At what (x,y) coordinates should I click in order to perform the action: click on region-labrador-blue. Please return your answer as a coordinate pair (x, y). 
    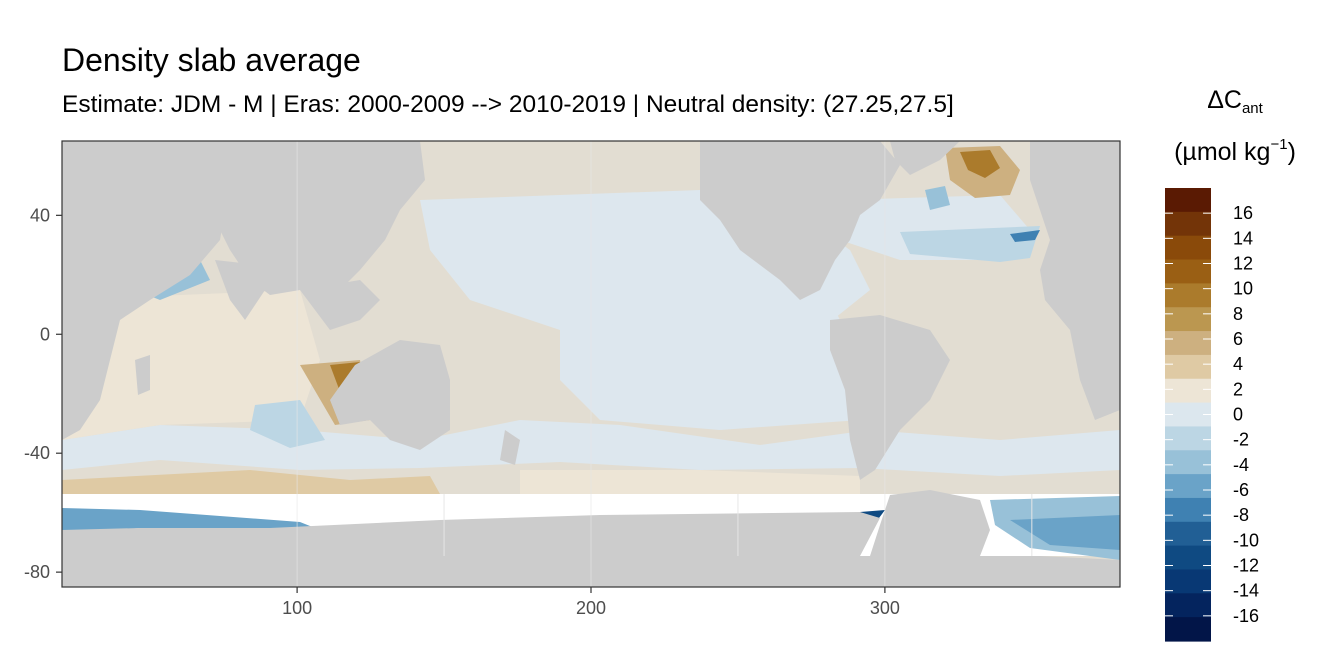
    Looking at the image, I should click on (937, 198).